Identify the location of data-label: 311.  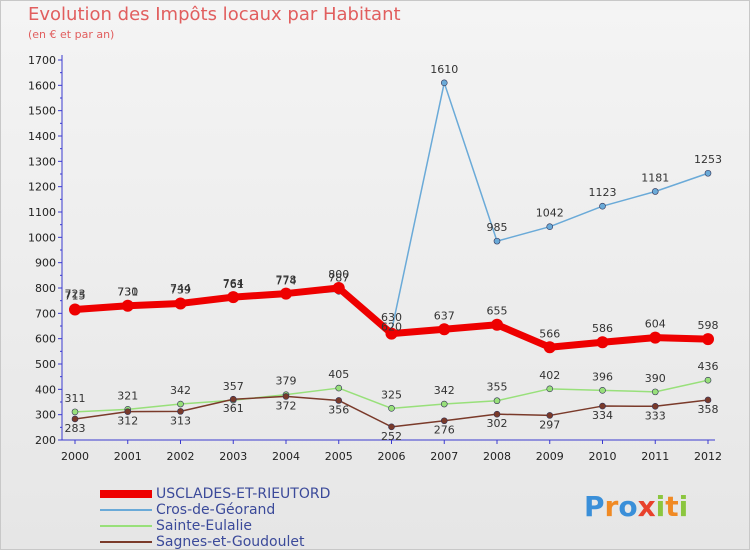
(75, 398).